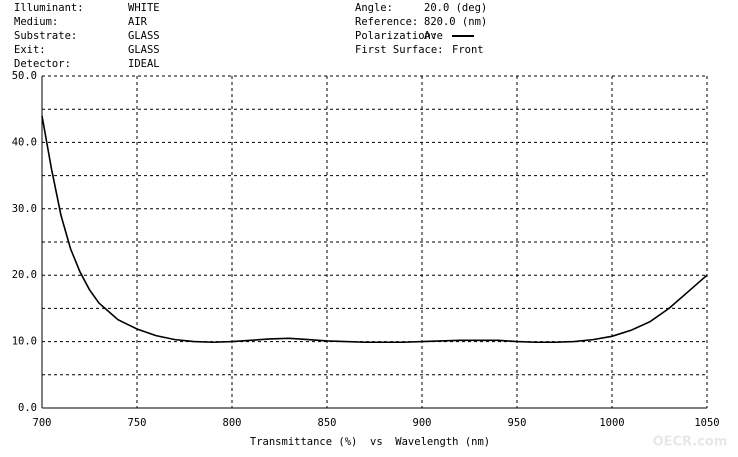 This screenshot has height=457, width=738. What do you see at coordinates (433, 36) in the screenshot?
I see `legend-label: Ave` at bounding box center [433, 36].